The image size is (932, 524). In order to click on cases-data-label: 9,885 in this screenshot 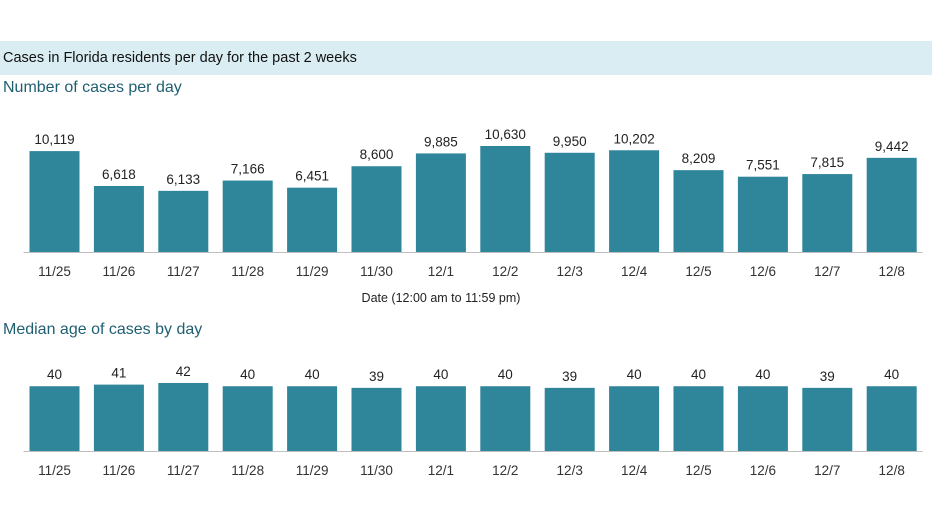, I will do `click(441, 141)`.